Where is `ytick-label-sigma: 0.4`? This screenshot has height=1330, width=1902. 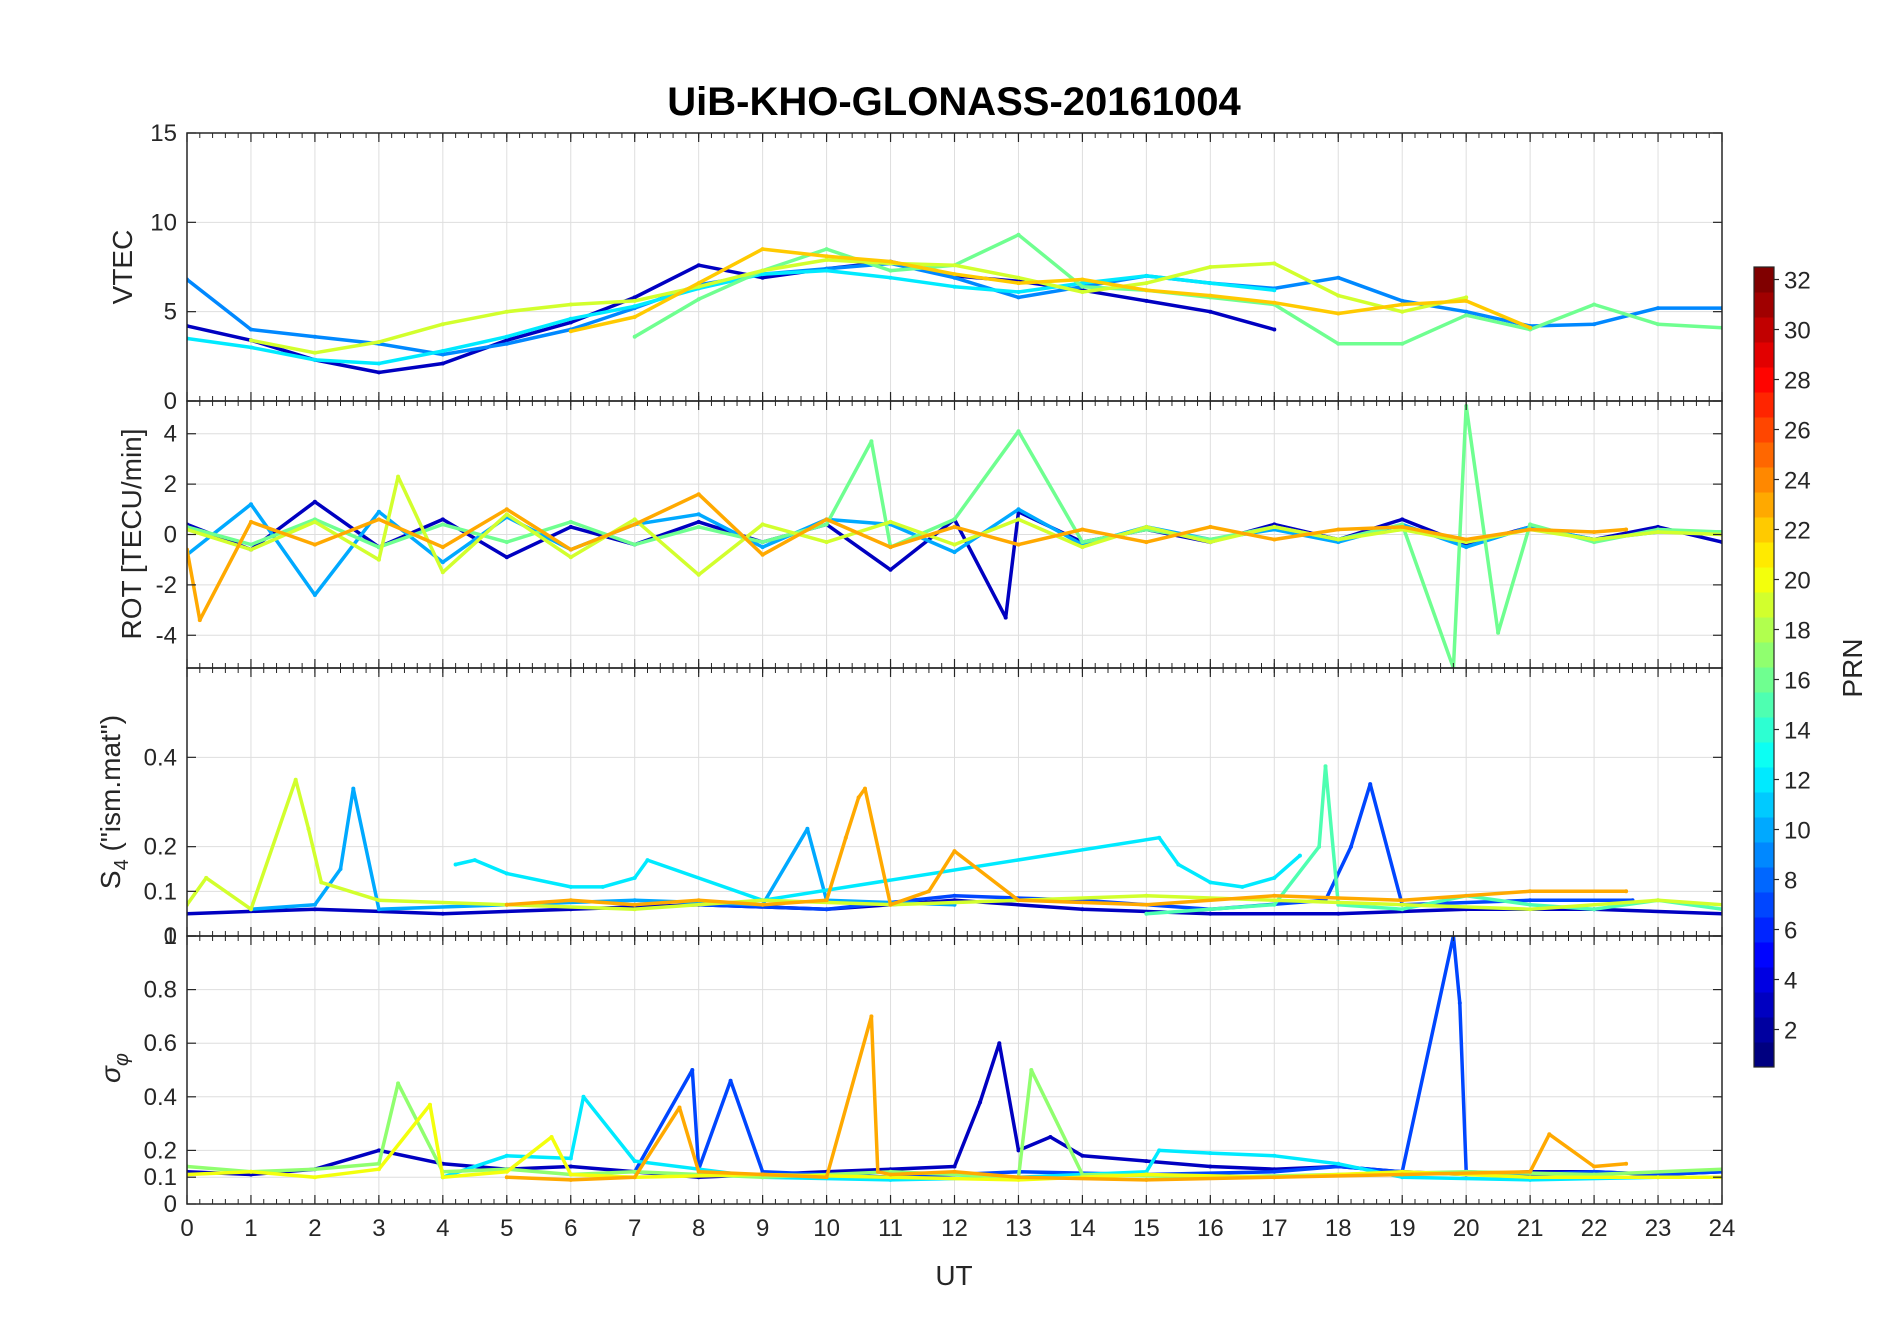
ytick-label-sigma: 0.4 is located at coordinates (160, 1097).